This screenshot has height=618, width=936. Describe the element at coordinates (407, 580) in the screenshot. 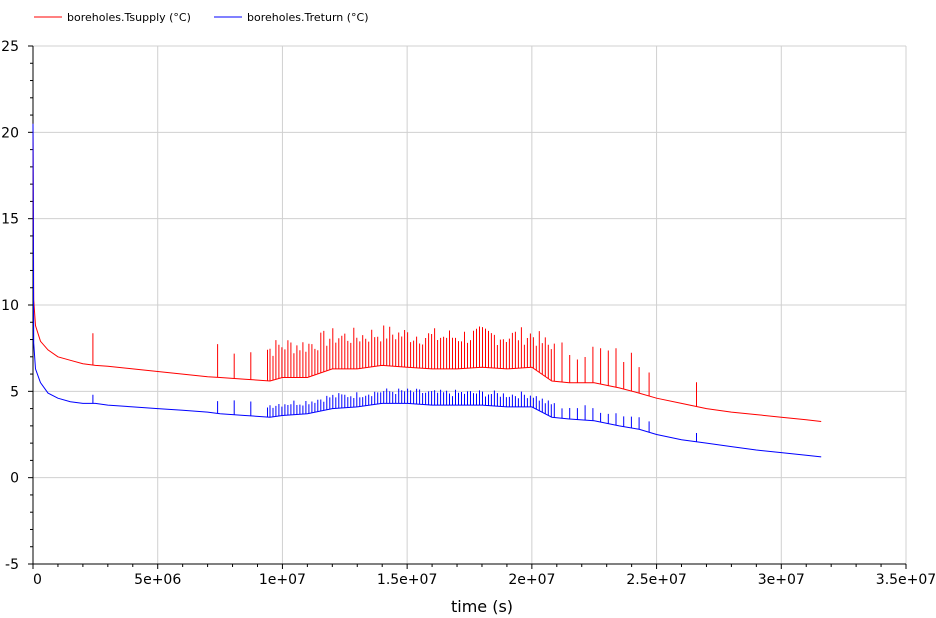

I see `x-tick-label: 1.5e+07` at that location.